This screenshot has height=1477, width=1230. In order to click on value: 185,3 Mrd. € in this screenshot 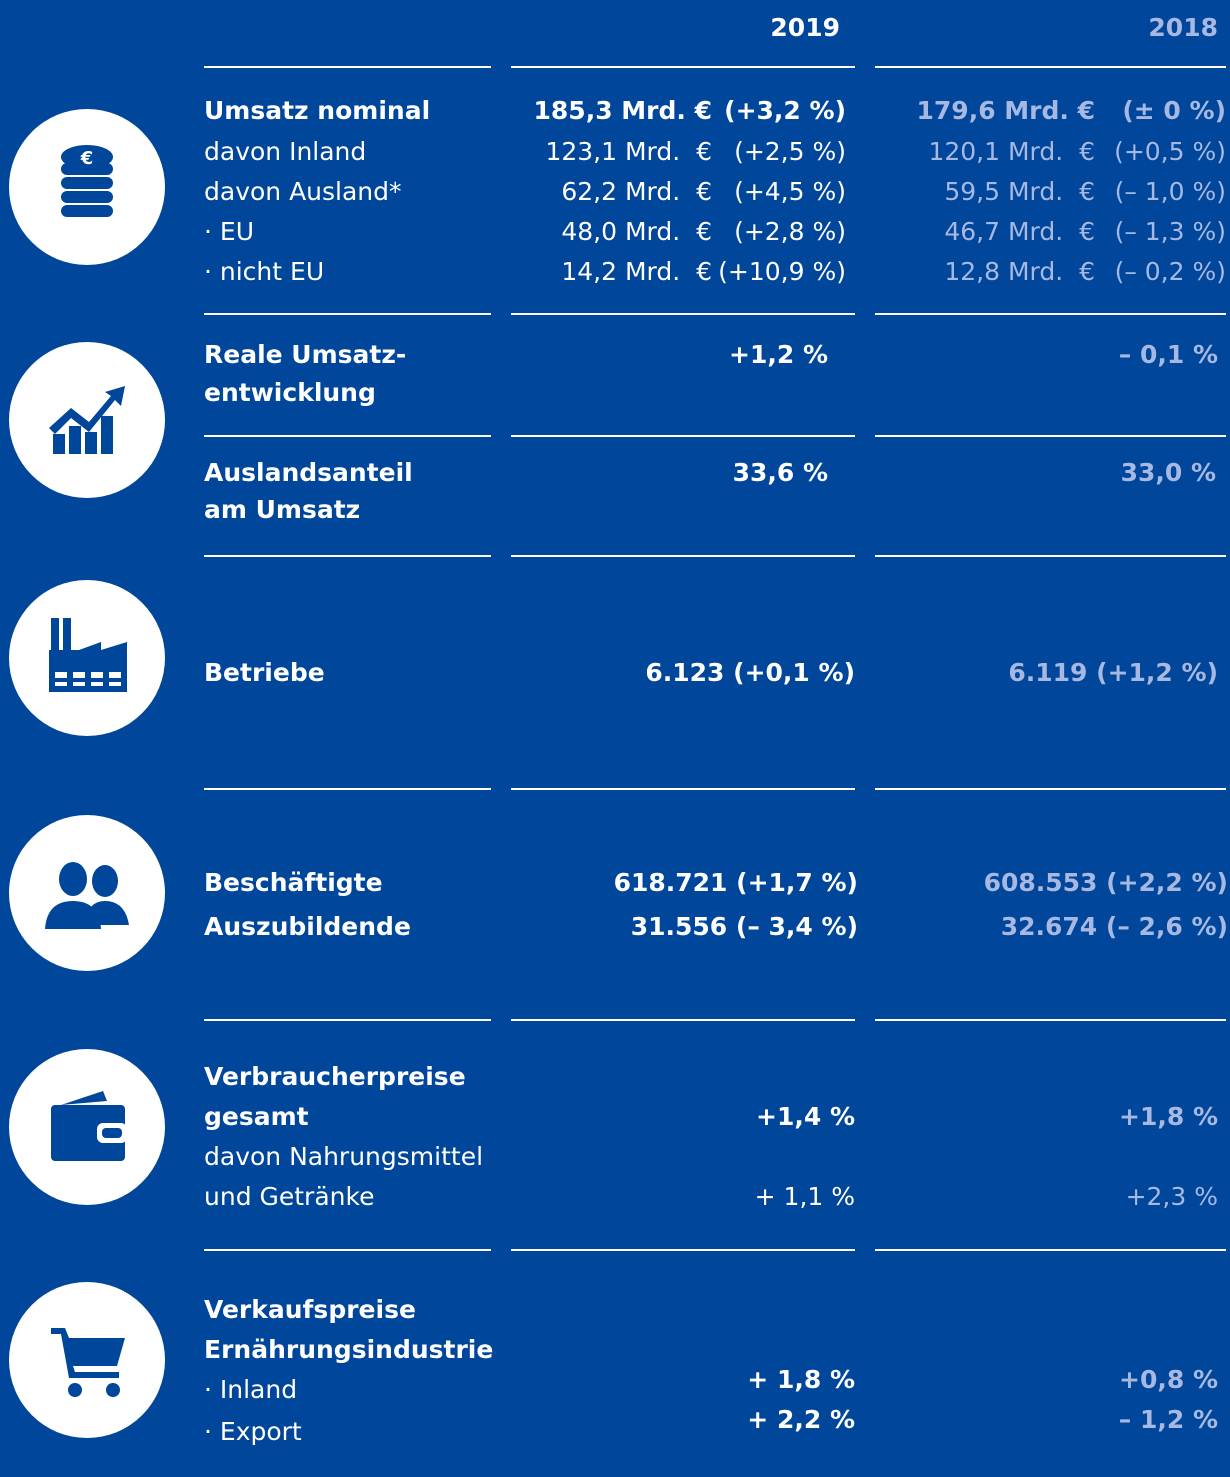, I will do `click(622, 110)`.